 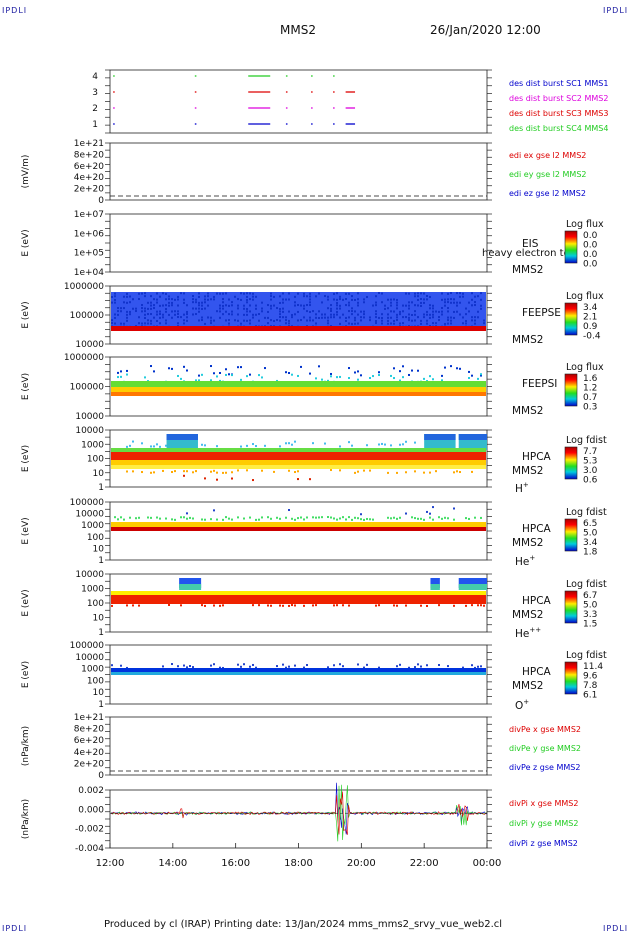 What do you see at coordinates (440, 437) in the screenshot?
I see `hpca-h-patch` at bounding box center [440, 437].